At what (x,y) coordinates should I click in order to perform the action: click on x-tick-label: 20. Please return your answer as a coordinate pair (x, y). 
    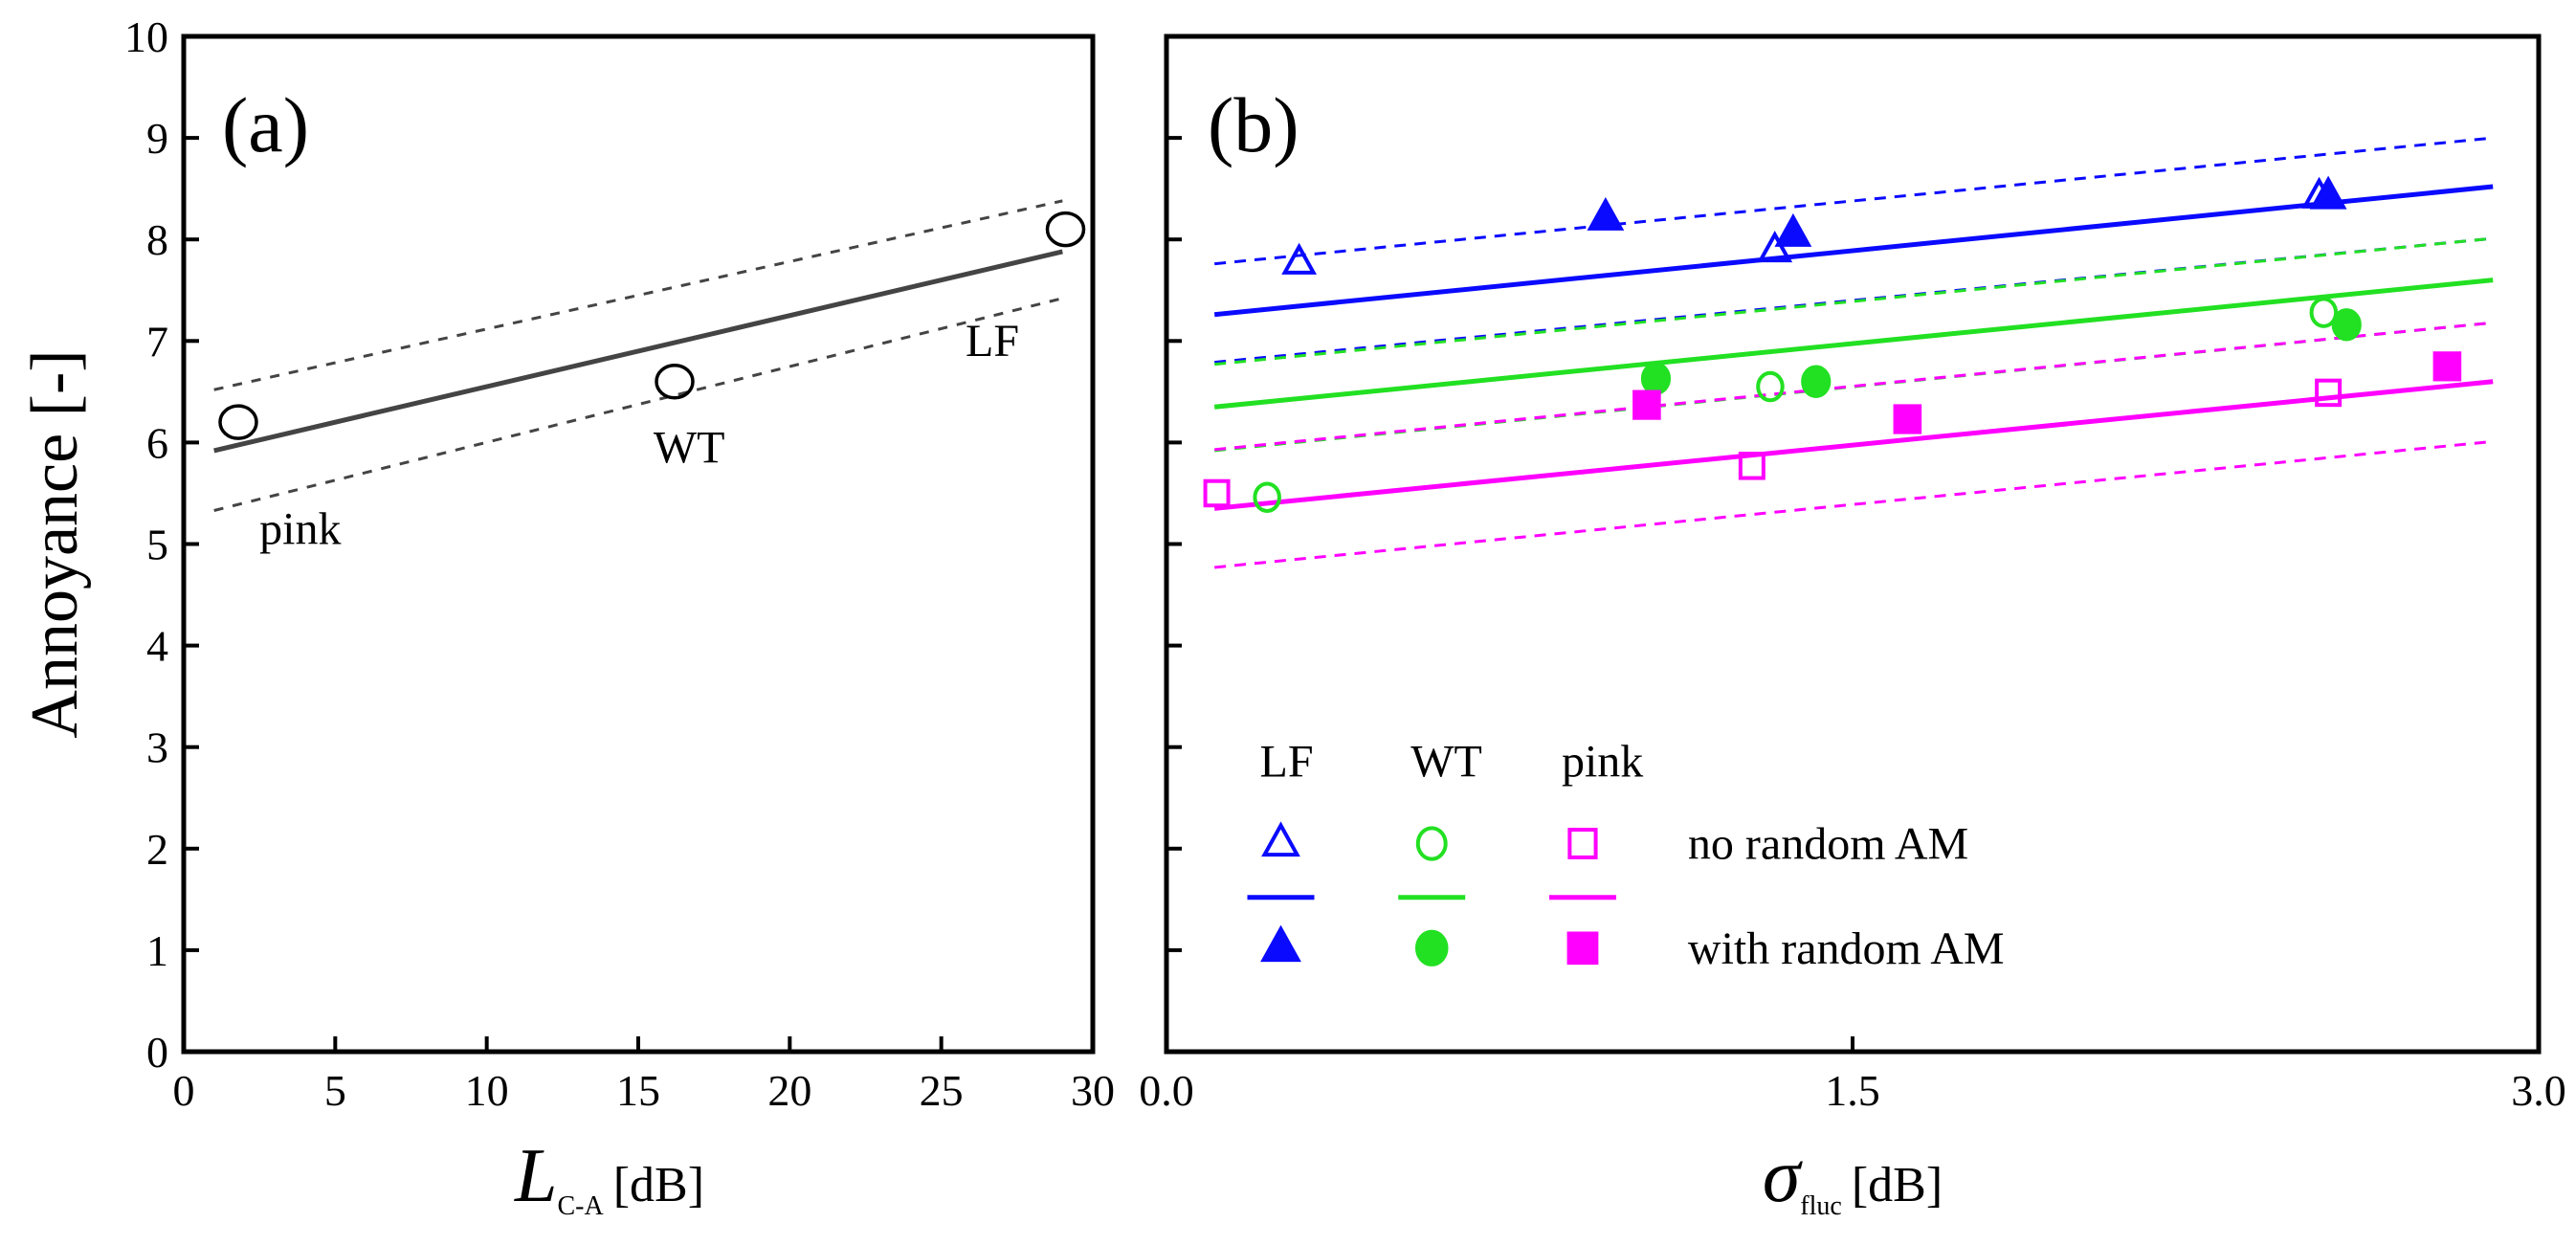
    Looking at the image, I should click on (789, 1090).